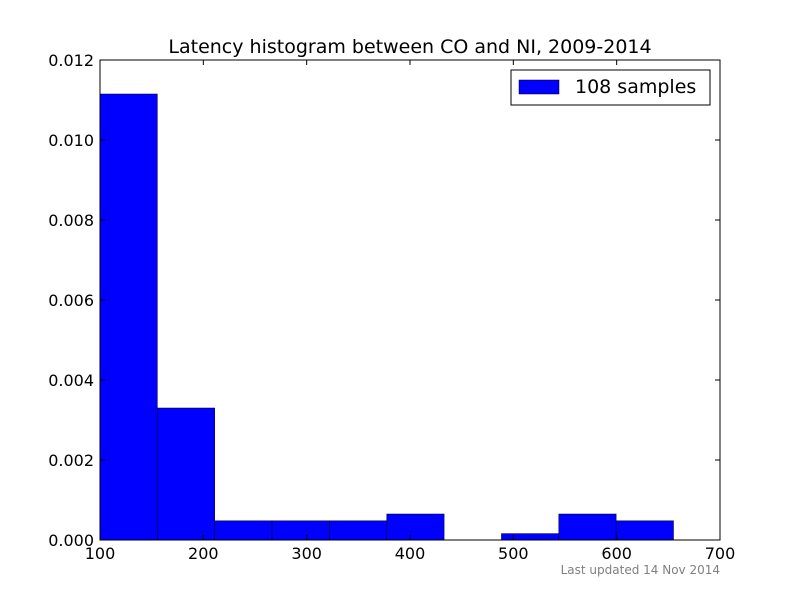 The width and height of the screenshot is (800, 600). I want to click on y-tick-label-6: 0.012, so click(71, 60).